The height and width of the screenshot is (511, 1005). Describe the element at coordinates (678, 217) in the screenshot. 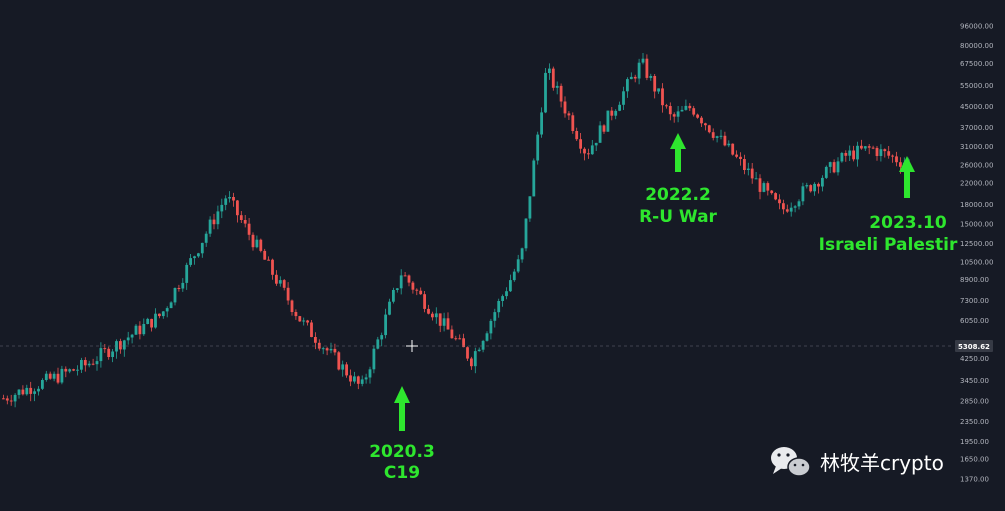

I see `annotation-ru-war-label: R-U War` at that location.